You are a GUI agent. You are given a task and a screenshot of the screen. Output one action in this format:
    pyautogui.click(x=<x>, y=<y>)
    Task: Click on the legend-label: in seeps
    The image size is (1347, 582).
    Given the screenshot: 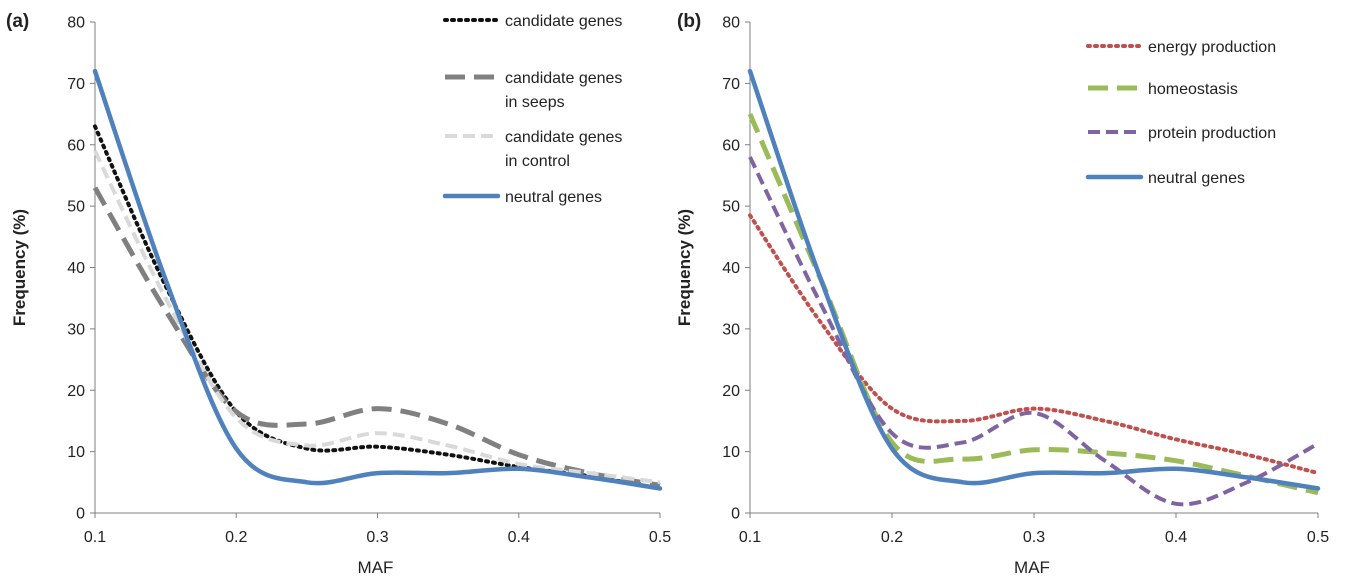 What is the action you would take?
    pyautogui.click(x=535, y=102)
    